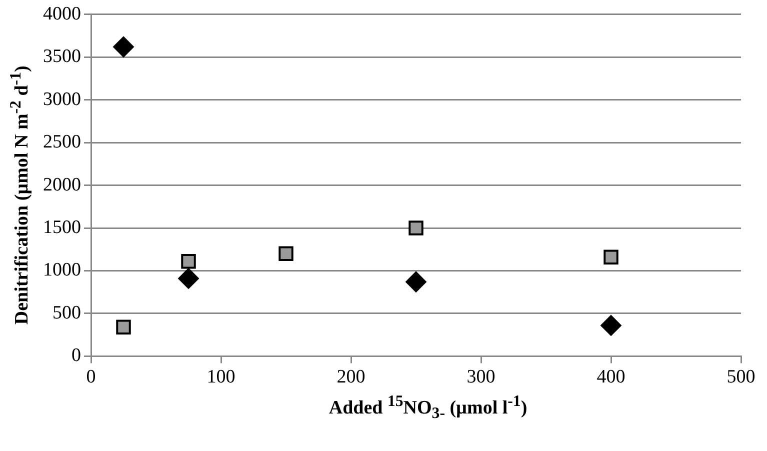 The image size is (767, 451). I want to click on y-tick-label: 3000, so click(62, 99).